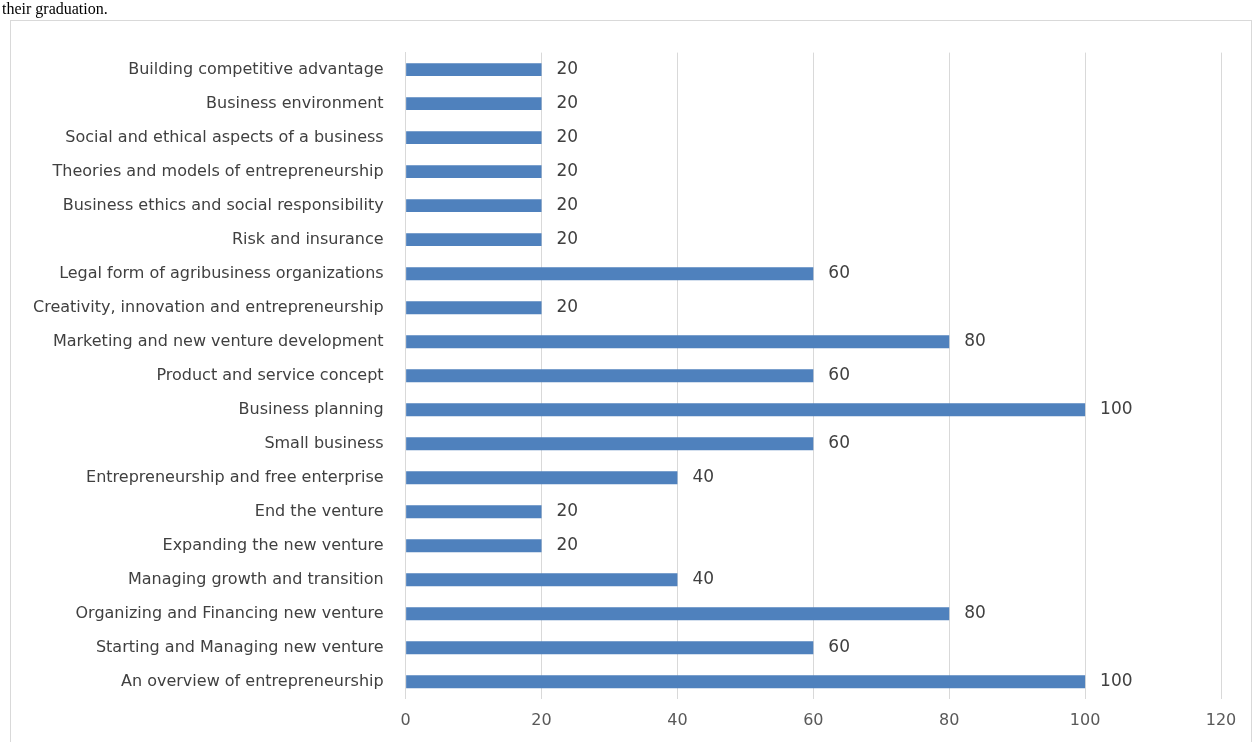 The width and height of the screenshot is (1255, 742). What do you see at coordinates (677, 719) in the screenshot?
I see `x-tick-label: 40` at bounding box center [677, 719].